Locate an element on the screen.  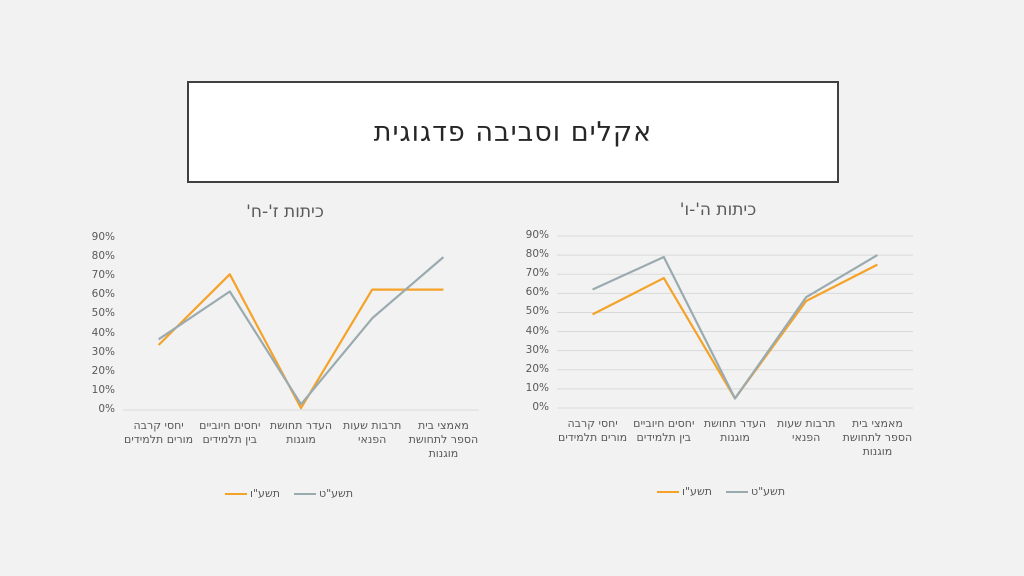
chart-title: כיתות ה'-ו' is located at coordinates (718, 210).